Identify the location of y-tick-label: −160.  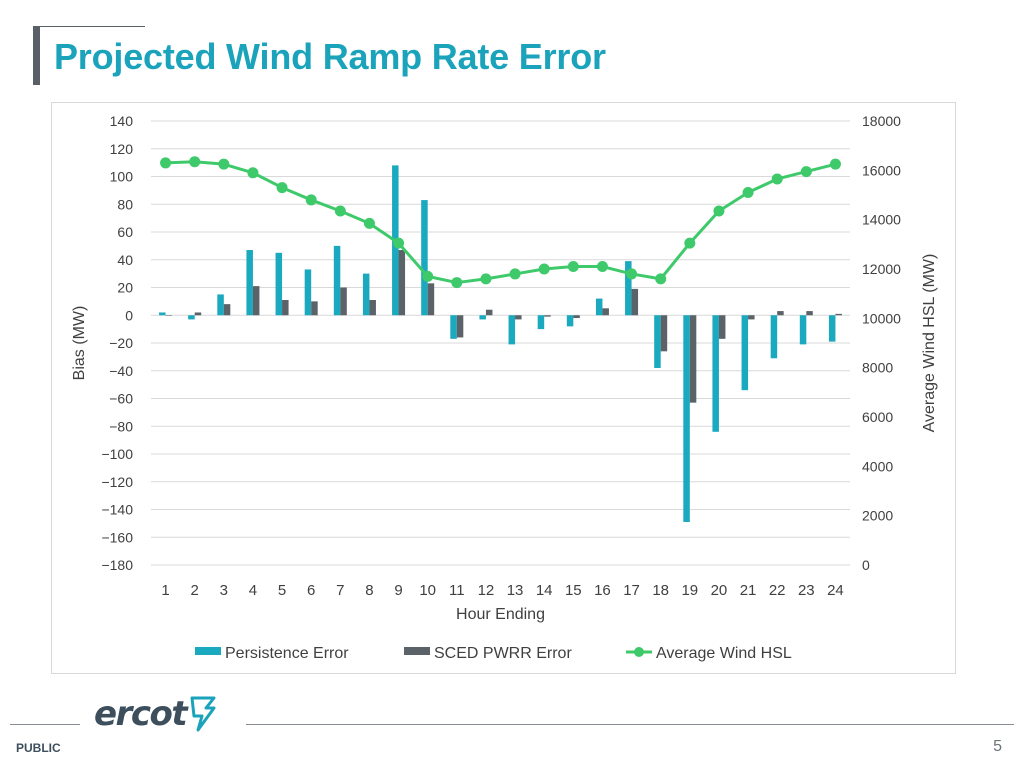
(117, 537).